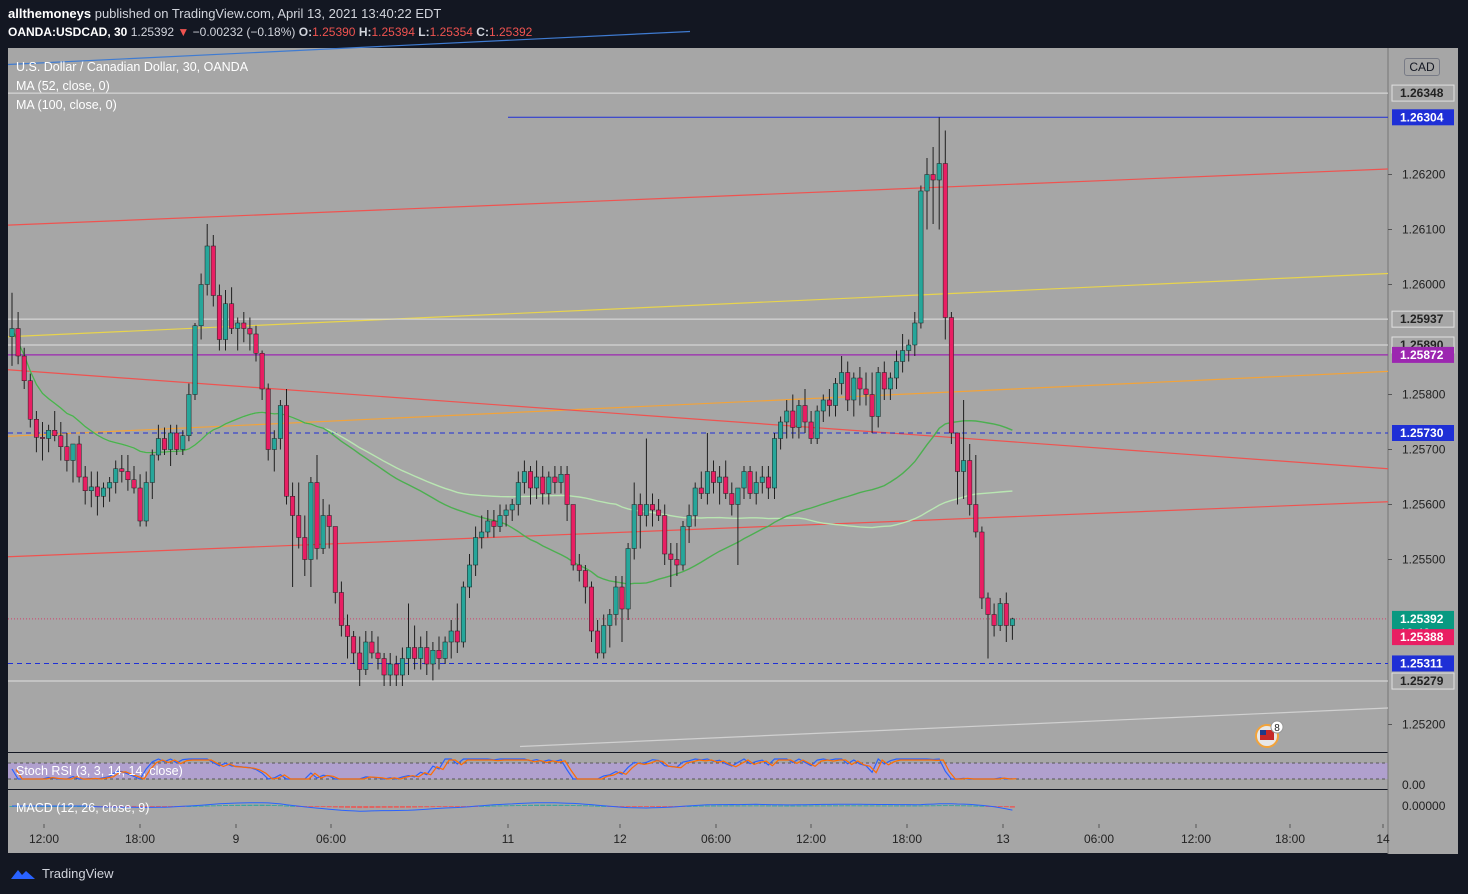 The height and width of the screenshot is (894, 1468). I want to click on publisher-name: allthemoneys, so click(50, 13).